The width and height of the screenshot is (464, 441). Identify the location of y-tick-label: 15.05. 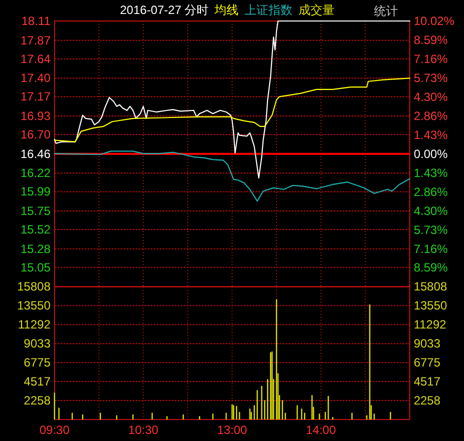
(35, 267).